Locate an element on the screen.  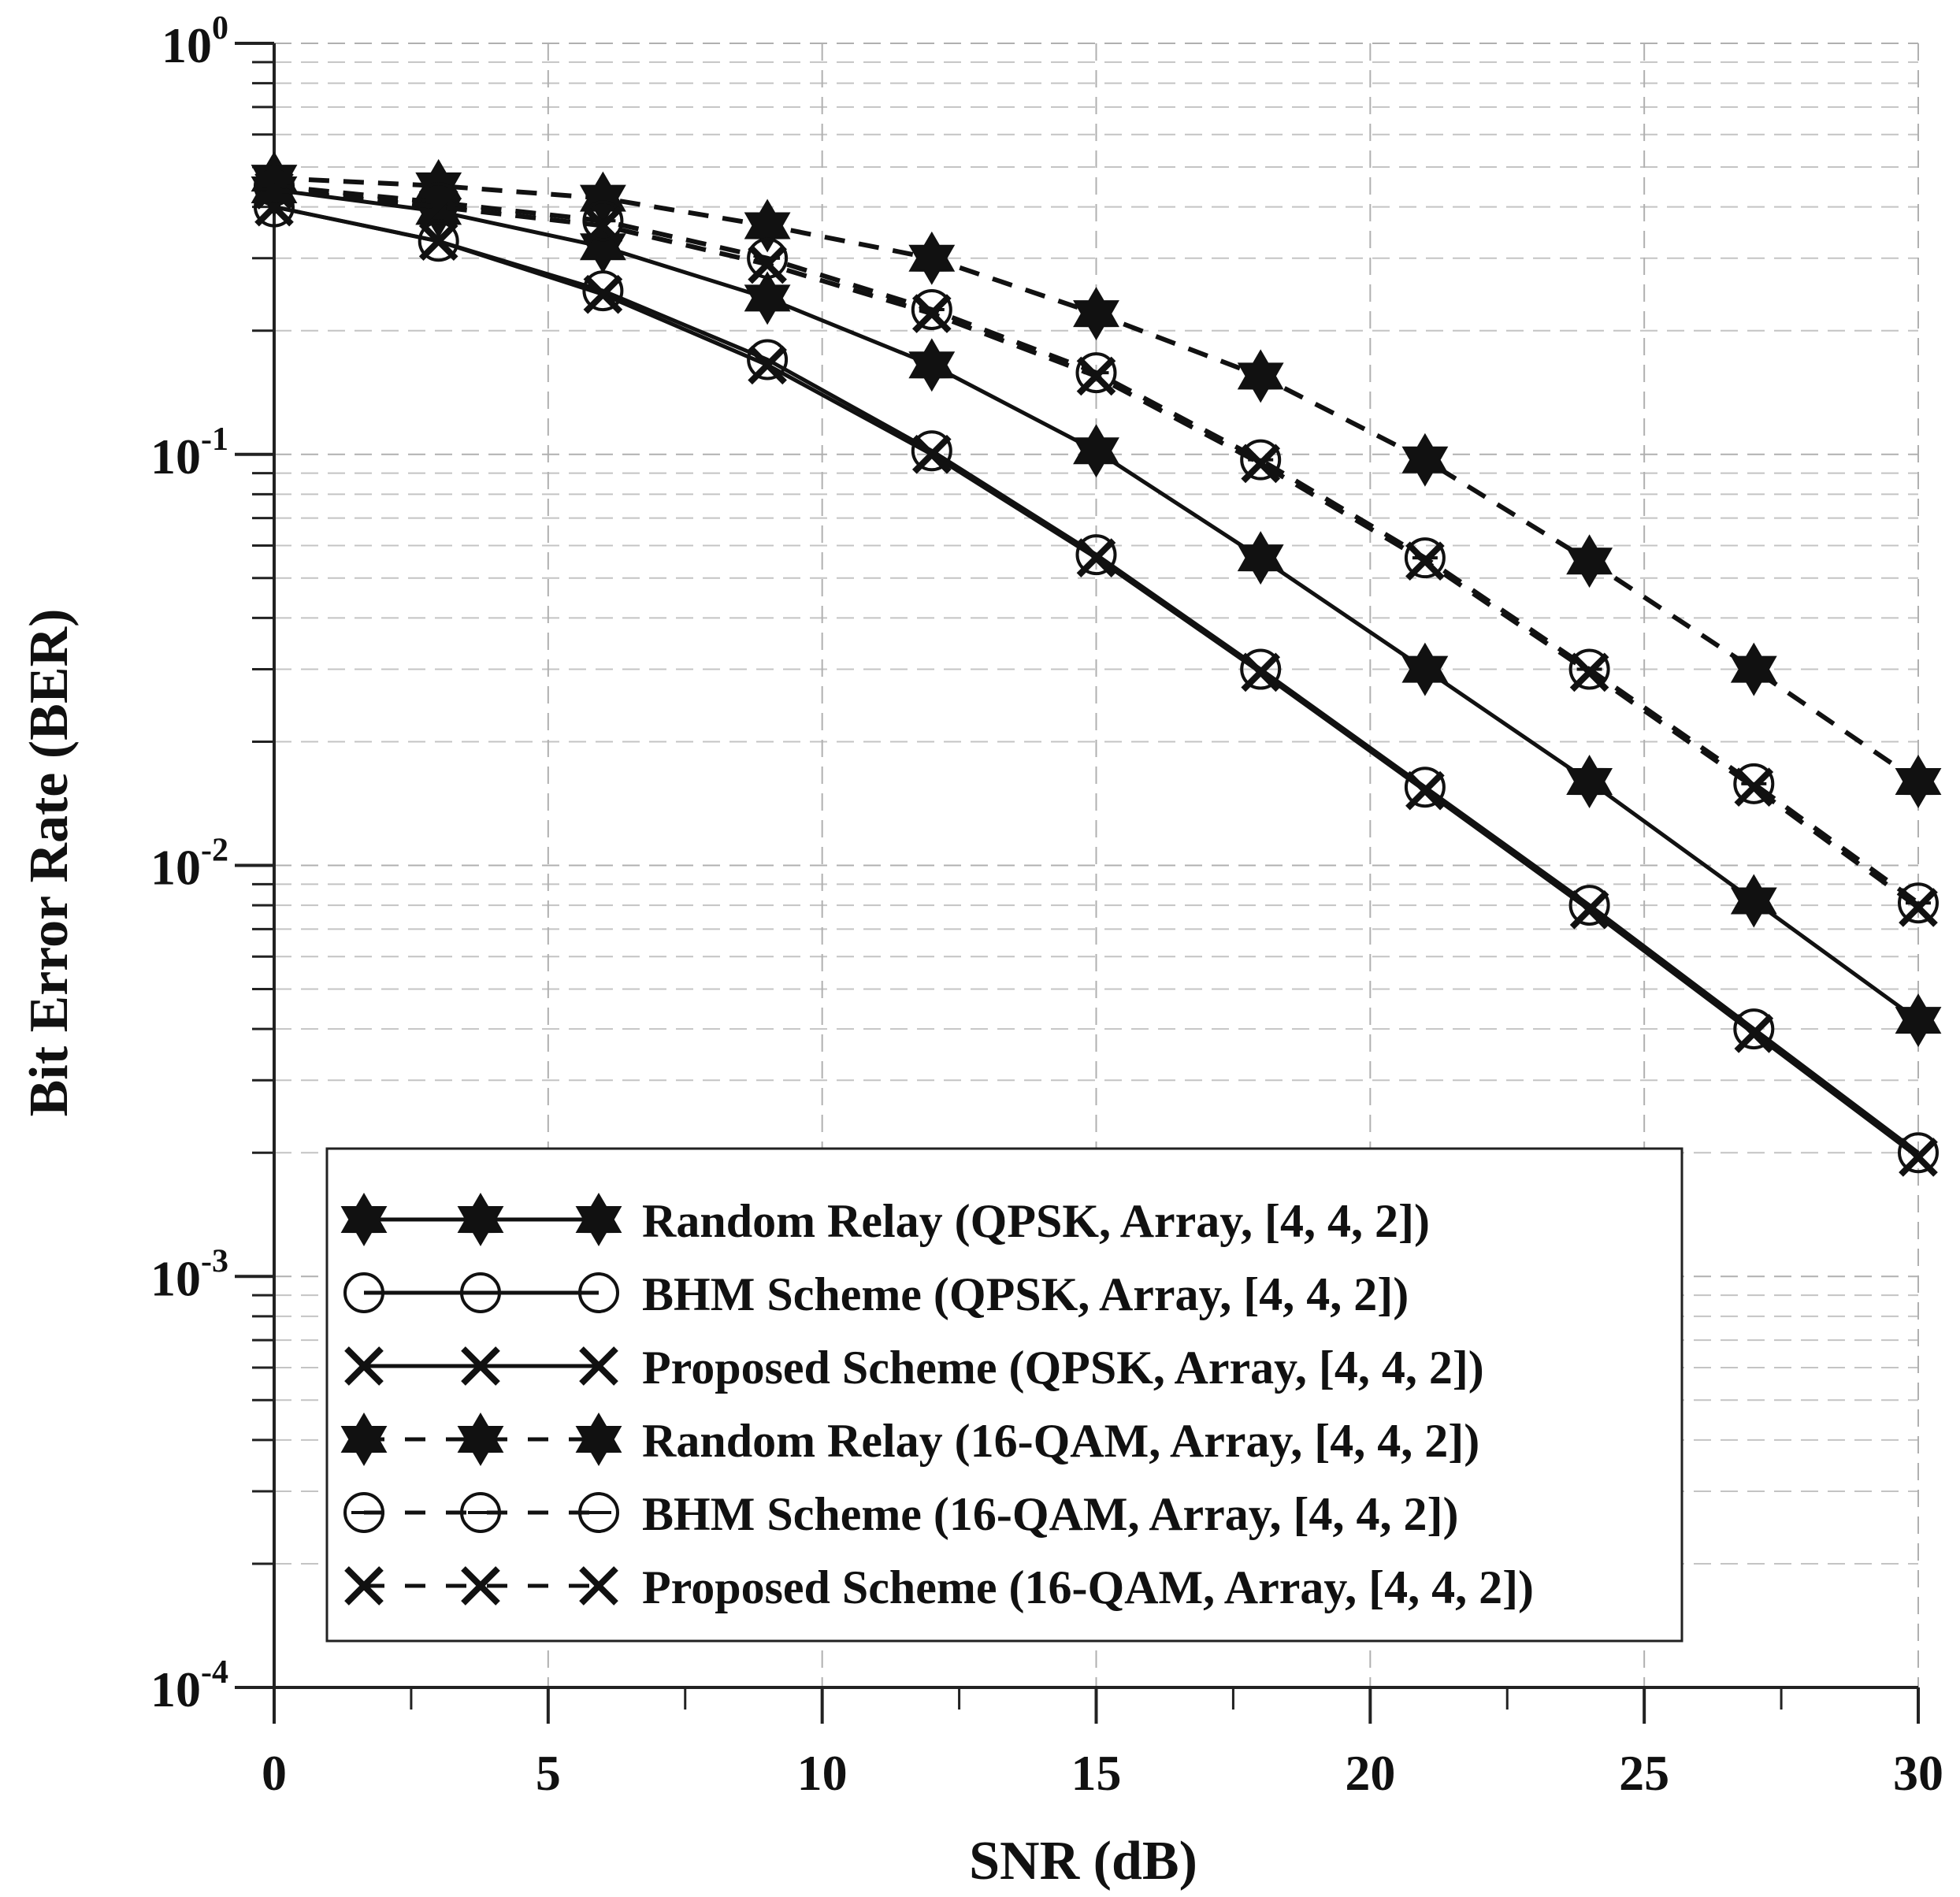
y-tick-label: 10⁻¹ is located at coordinates (189, 452).